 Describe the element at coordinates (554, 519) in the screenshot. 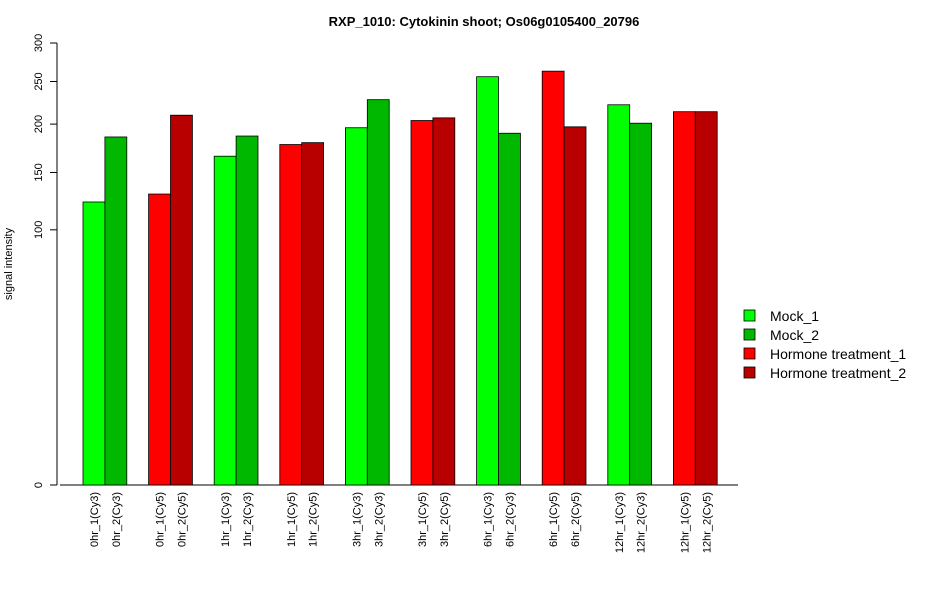

I see `x-tick-label: 6hr_1(Cy5)` at that location.